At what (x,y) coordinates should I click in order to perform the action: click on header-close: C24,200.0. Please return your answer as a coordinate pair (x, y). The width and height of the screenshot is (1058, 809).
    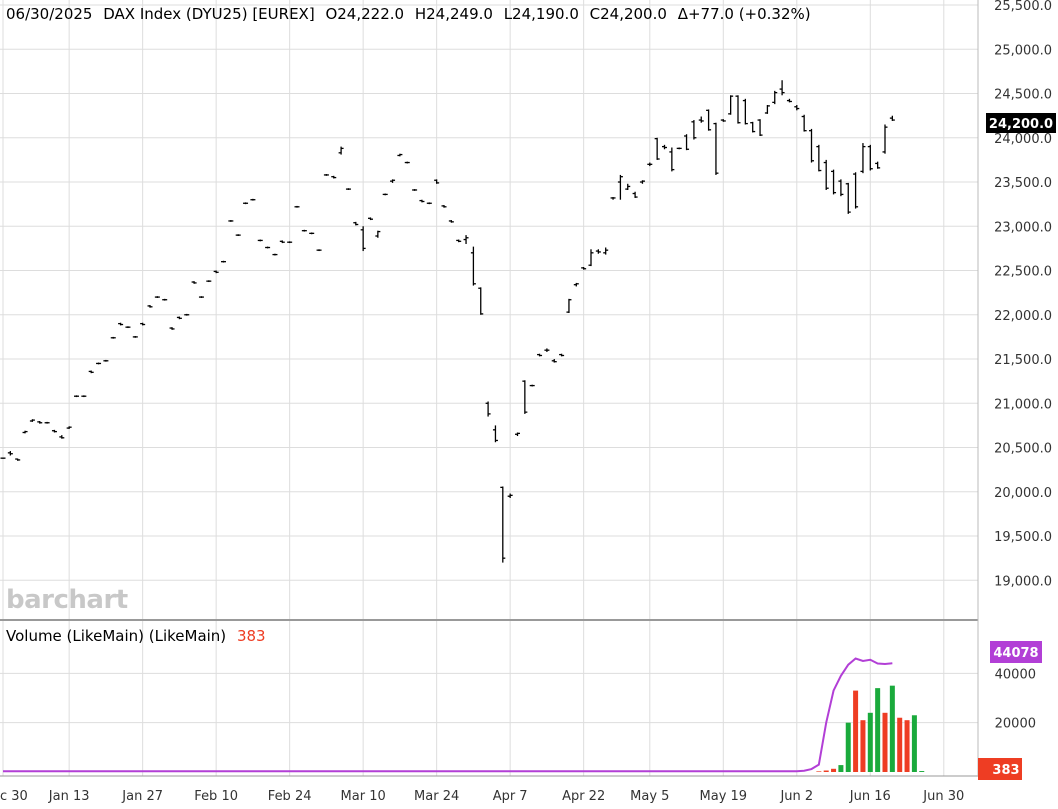
    Looking at the image, I should click on (628, 14).